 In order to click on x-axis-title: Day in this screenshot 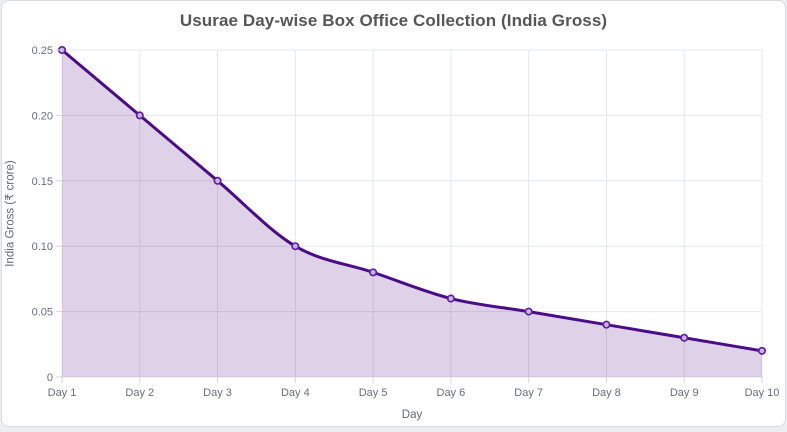, I will do `click(412, 415)`.